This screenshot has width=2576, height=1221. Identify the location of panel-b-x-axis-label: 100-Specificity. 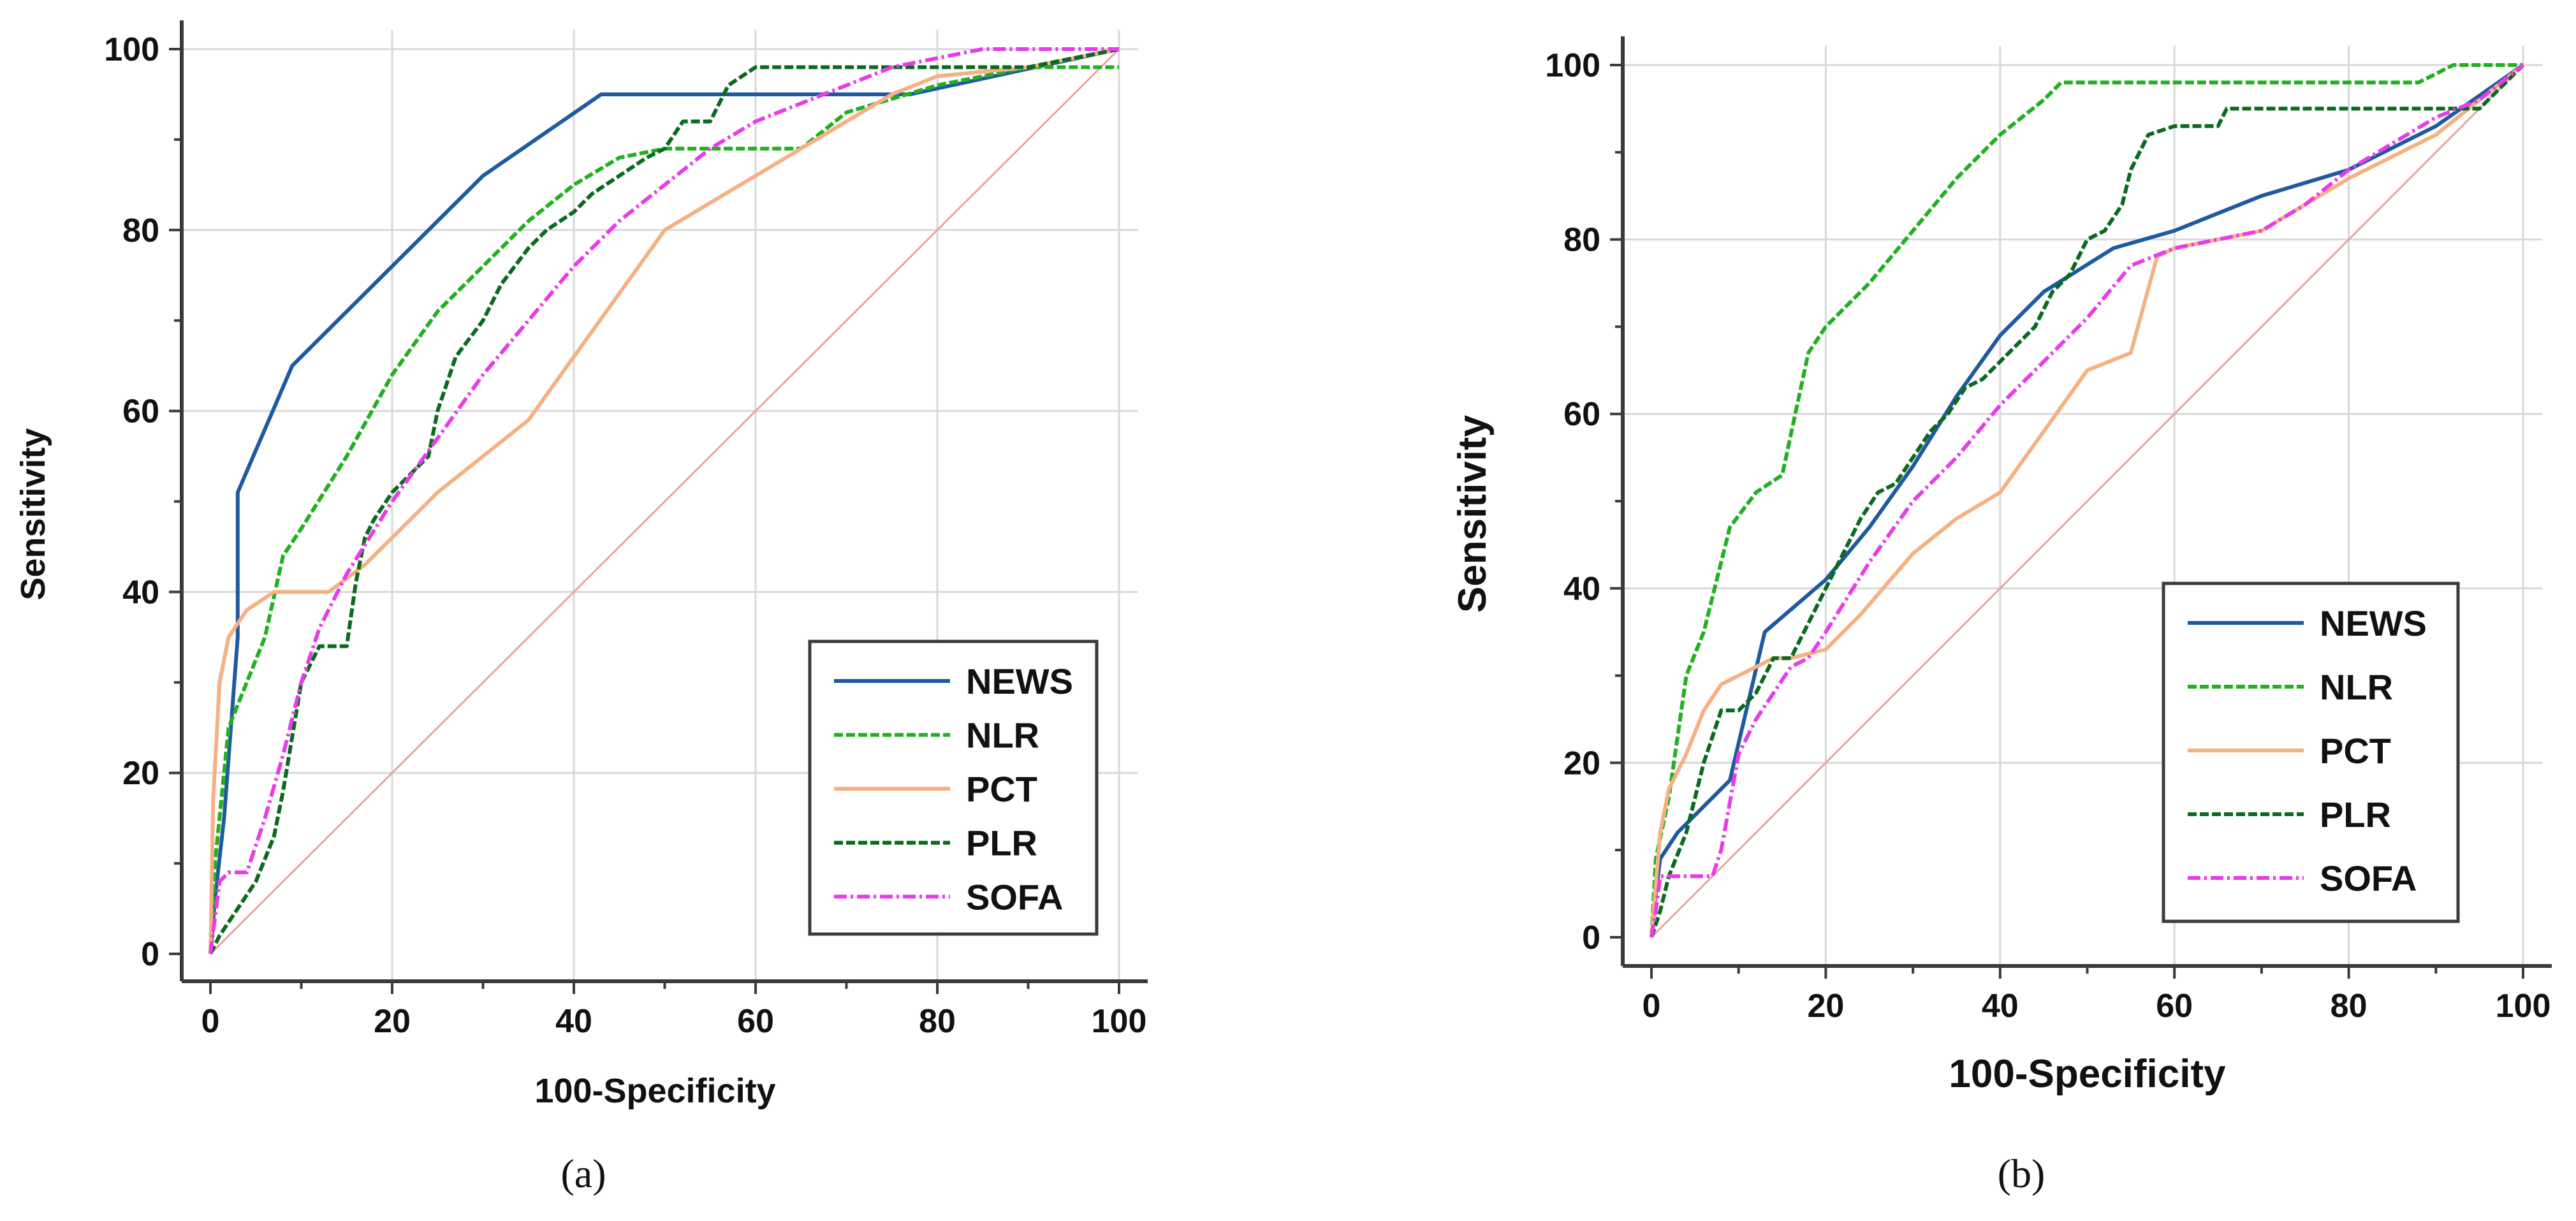
(2087, 1074).